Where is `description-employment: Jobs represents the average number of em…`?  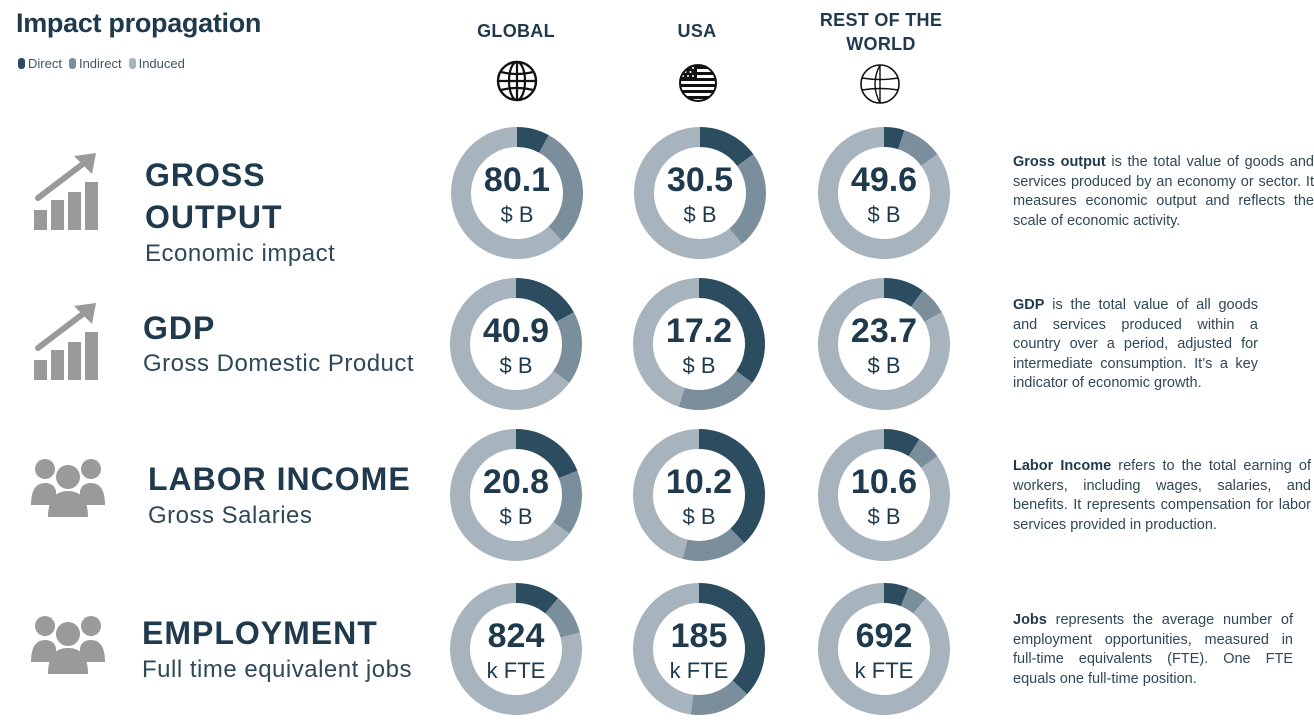 description-employment: Jobs represents the average number of em… is located at coordinates (1153, 650).